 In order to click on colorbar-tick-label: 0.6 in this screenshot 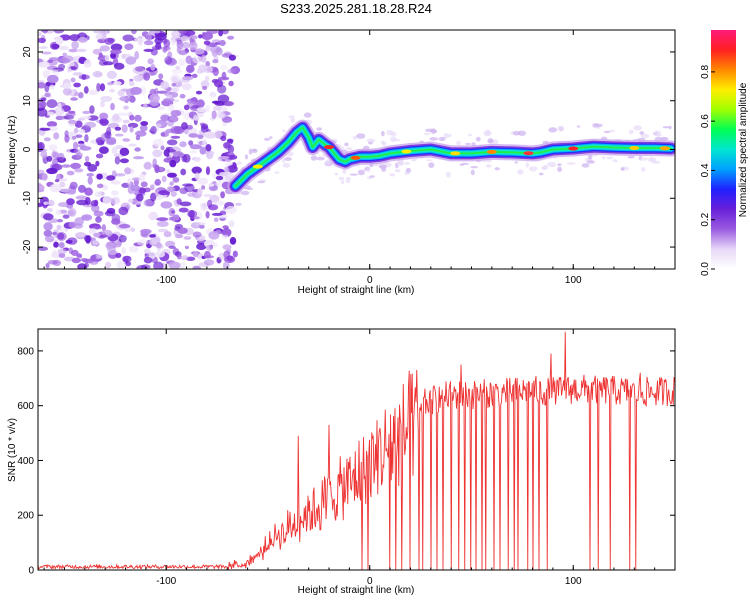, I will do `click(705, 121)`.